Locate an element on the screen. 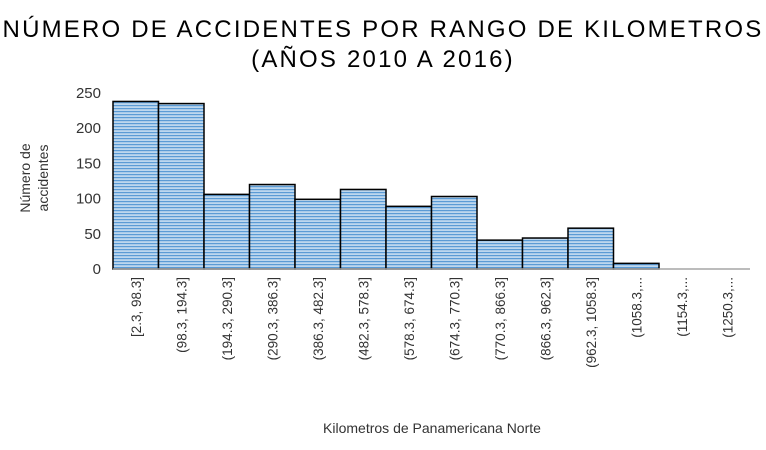 The image size is (766, 450). y-tick-label-5: 250 is located at coordinates (88, 93).